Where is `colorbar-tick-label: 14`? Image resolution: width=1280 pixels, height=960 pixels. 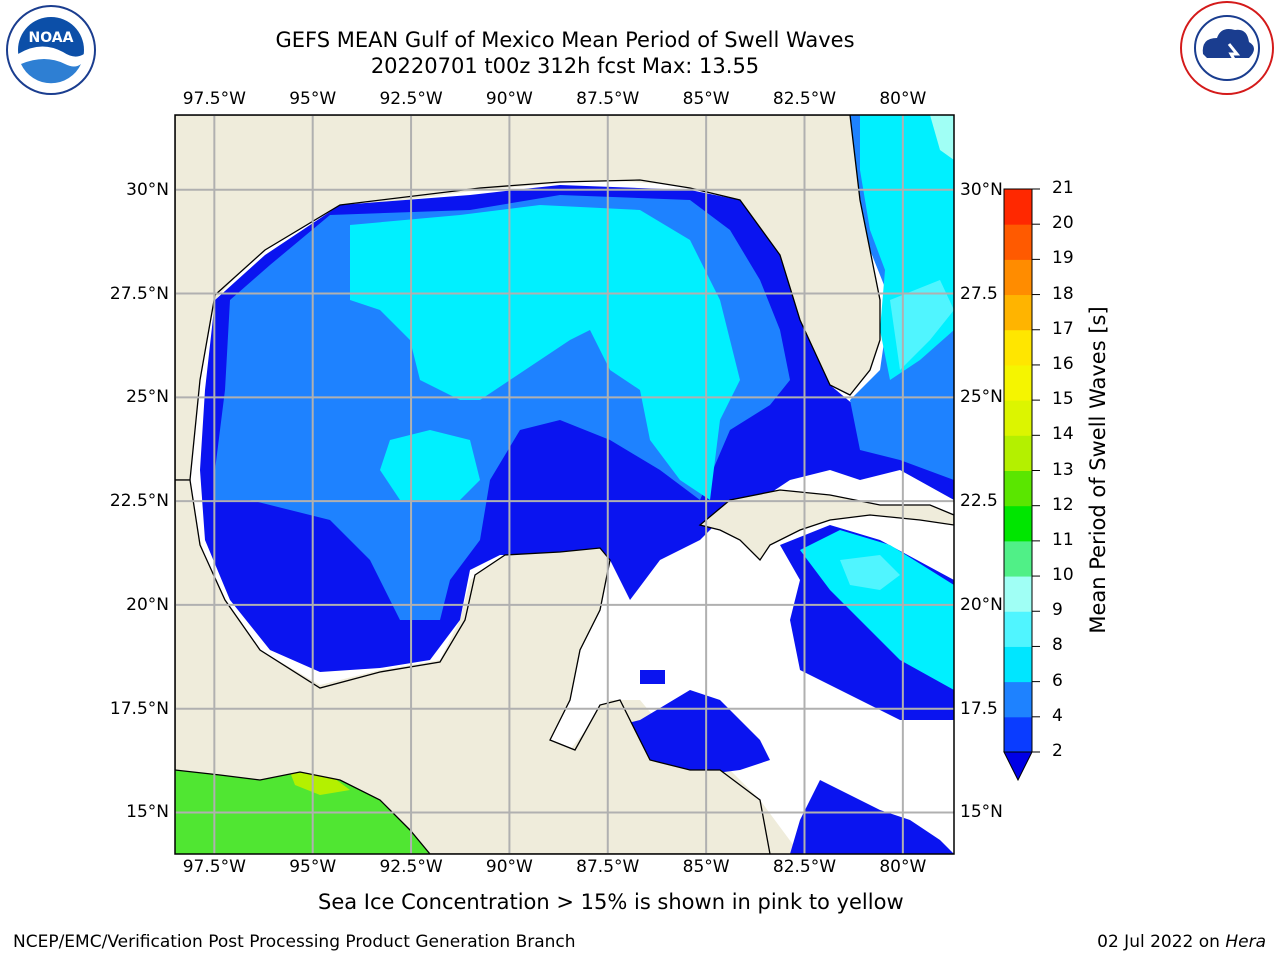 colorbar-tick-label: 14 is located at coordinates (1063, 434).